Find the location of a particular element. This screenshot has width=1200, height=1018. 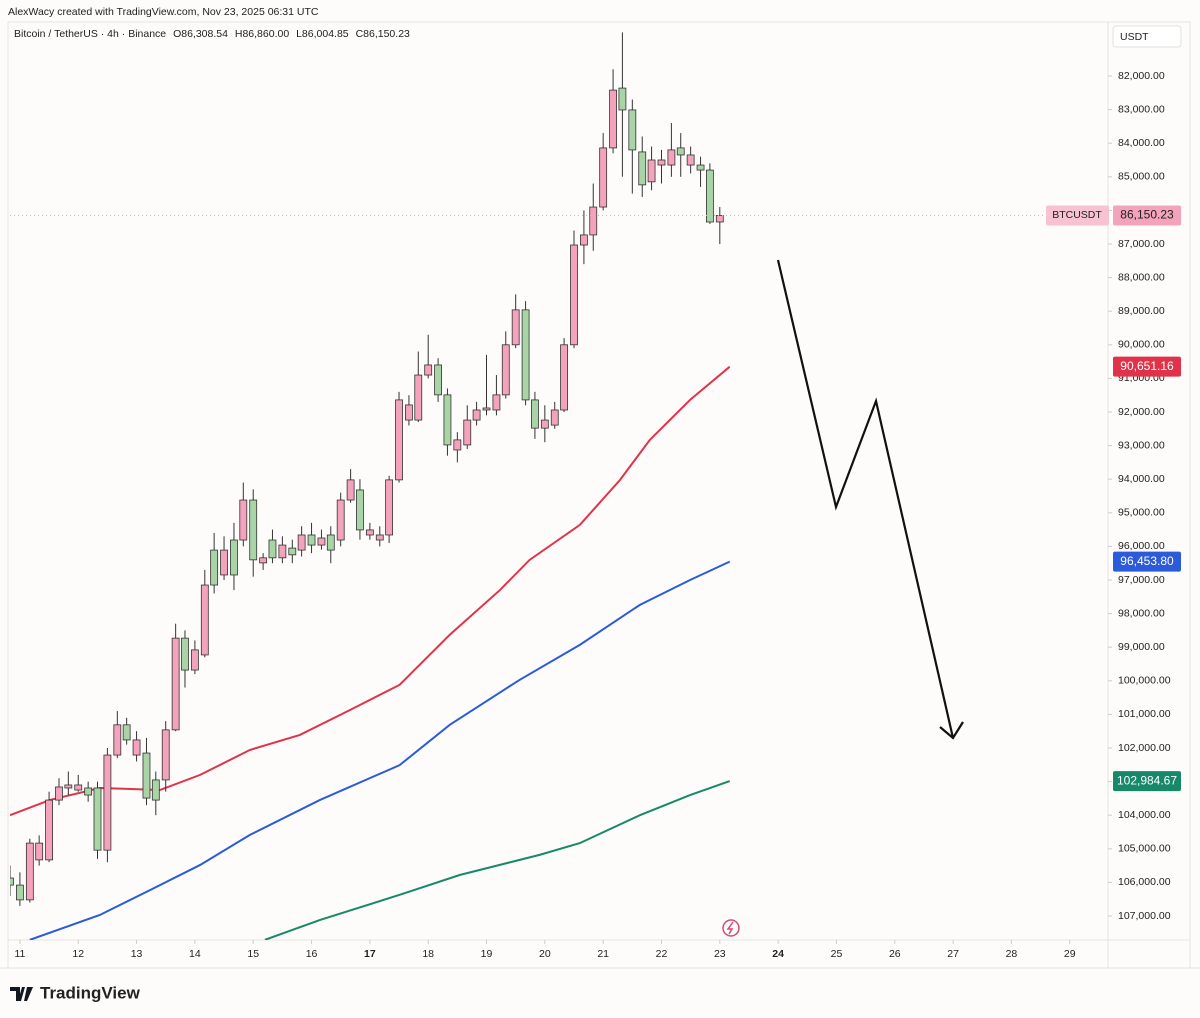

price-tag-text: 86,150.23 is located at coordinates (1147, 215).